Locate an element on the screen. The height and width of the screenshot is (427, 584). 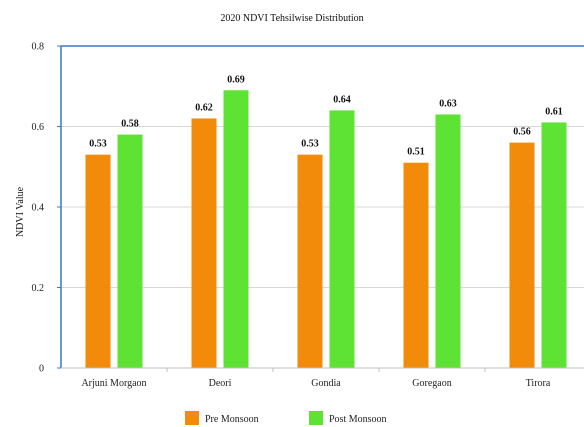
bar-value-label: 0.63 is located at coordinates (448, 103).